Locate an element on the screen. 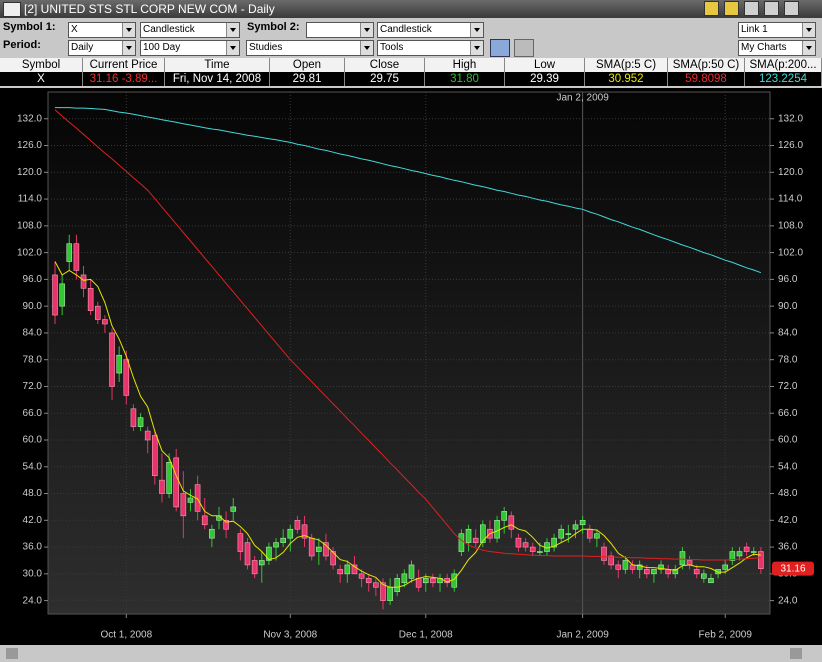 This screenshot has height=662, width=822. chart-type2-value: Candlestick is located at coordinates (406, 29).